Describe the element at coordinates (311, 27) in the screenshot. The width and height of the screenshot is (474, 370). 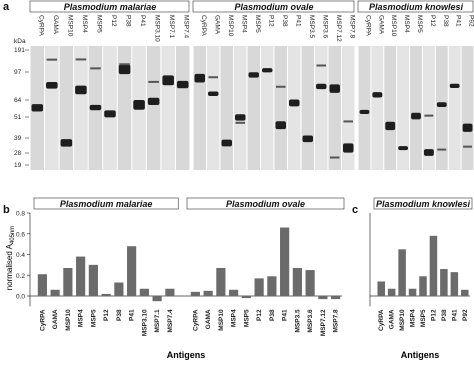
I see `lane-label: MSP3.5` at that location.